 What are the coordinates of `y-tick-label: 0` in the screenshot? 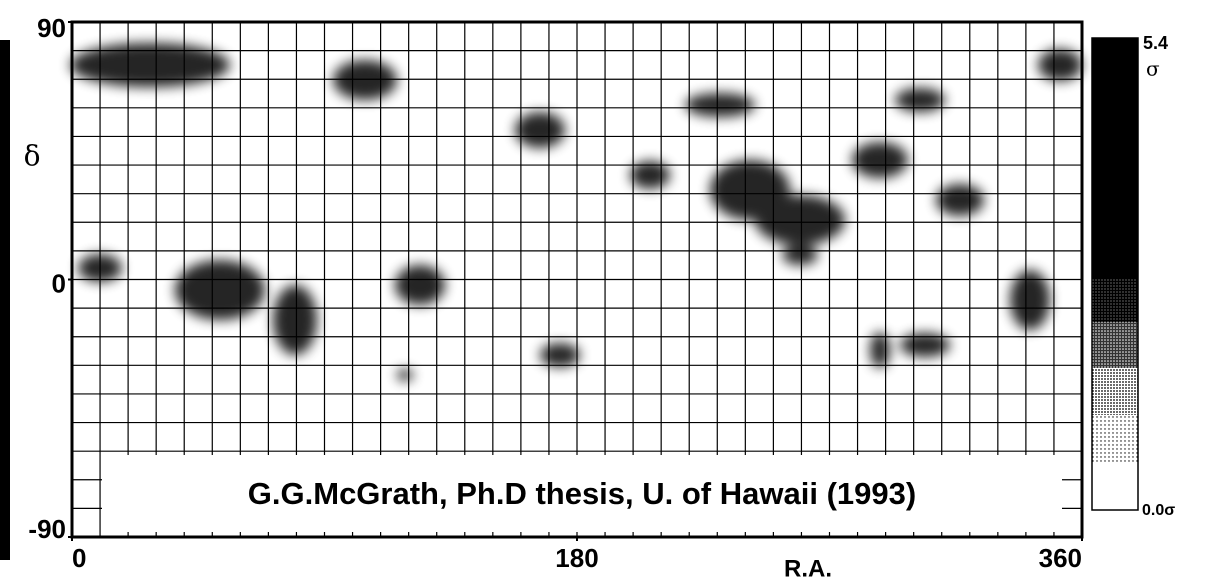 It's located at (59, 283).